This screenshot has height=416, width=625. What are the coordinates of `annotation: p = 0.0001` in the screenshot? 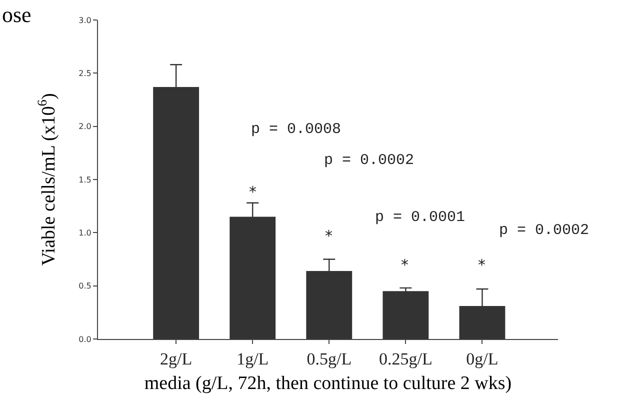 It's located at (420, 217).